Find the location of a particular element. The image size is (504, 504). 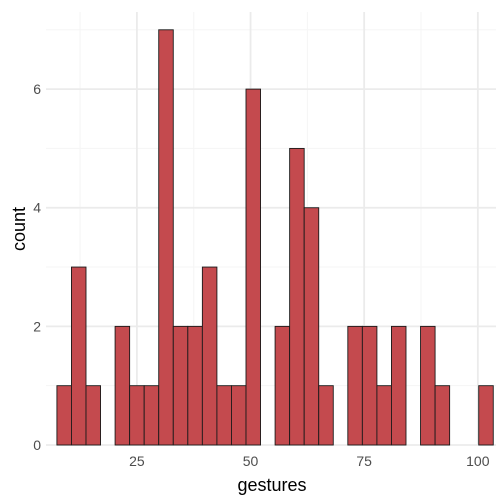

y-tick-label: 4 is located at coordinates (37, 208).